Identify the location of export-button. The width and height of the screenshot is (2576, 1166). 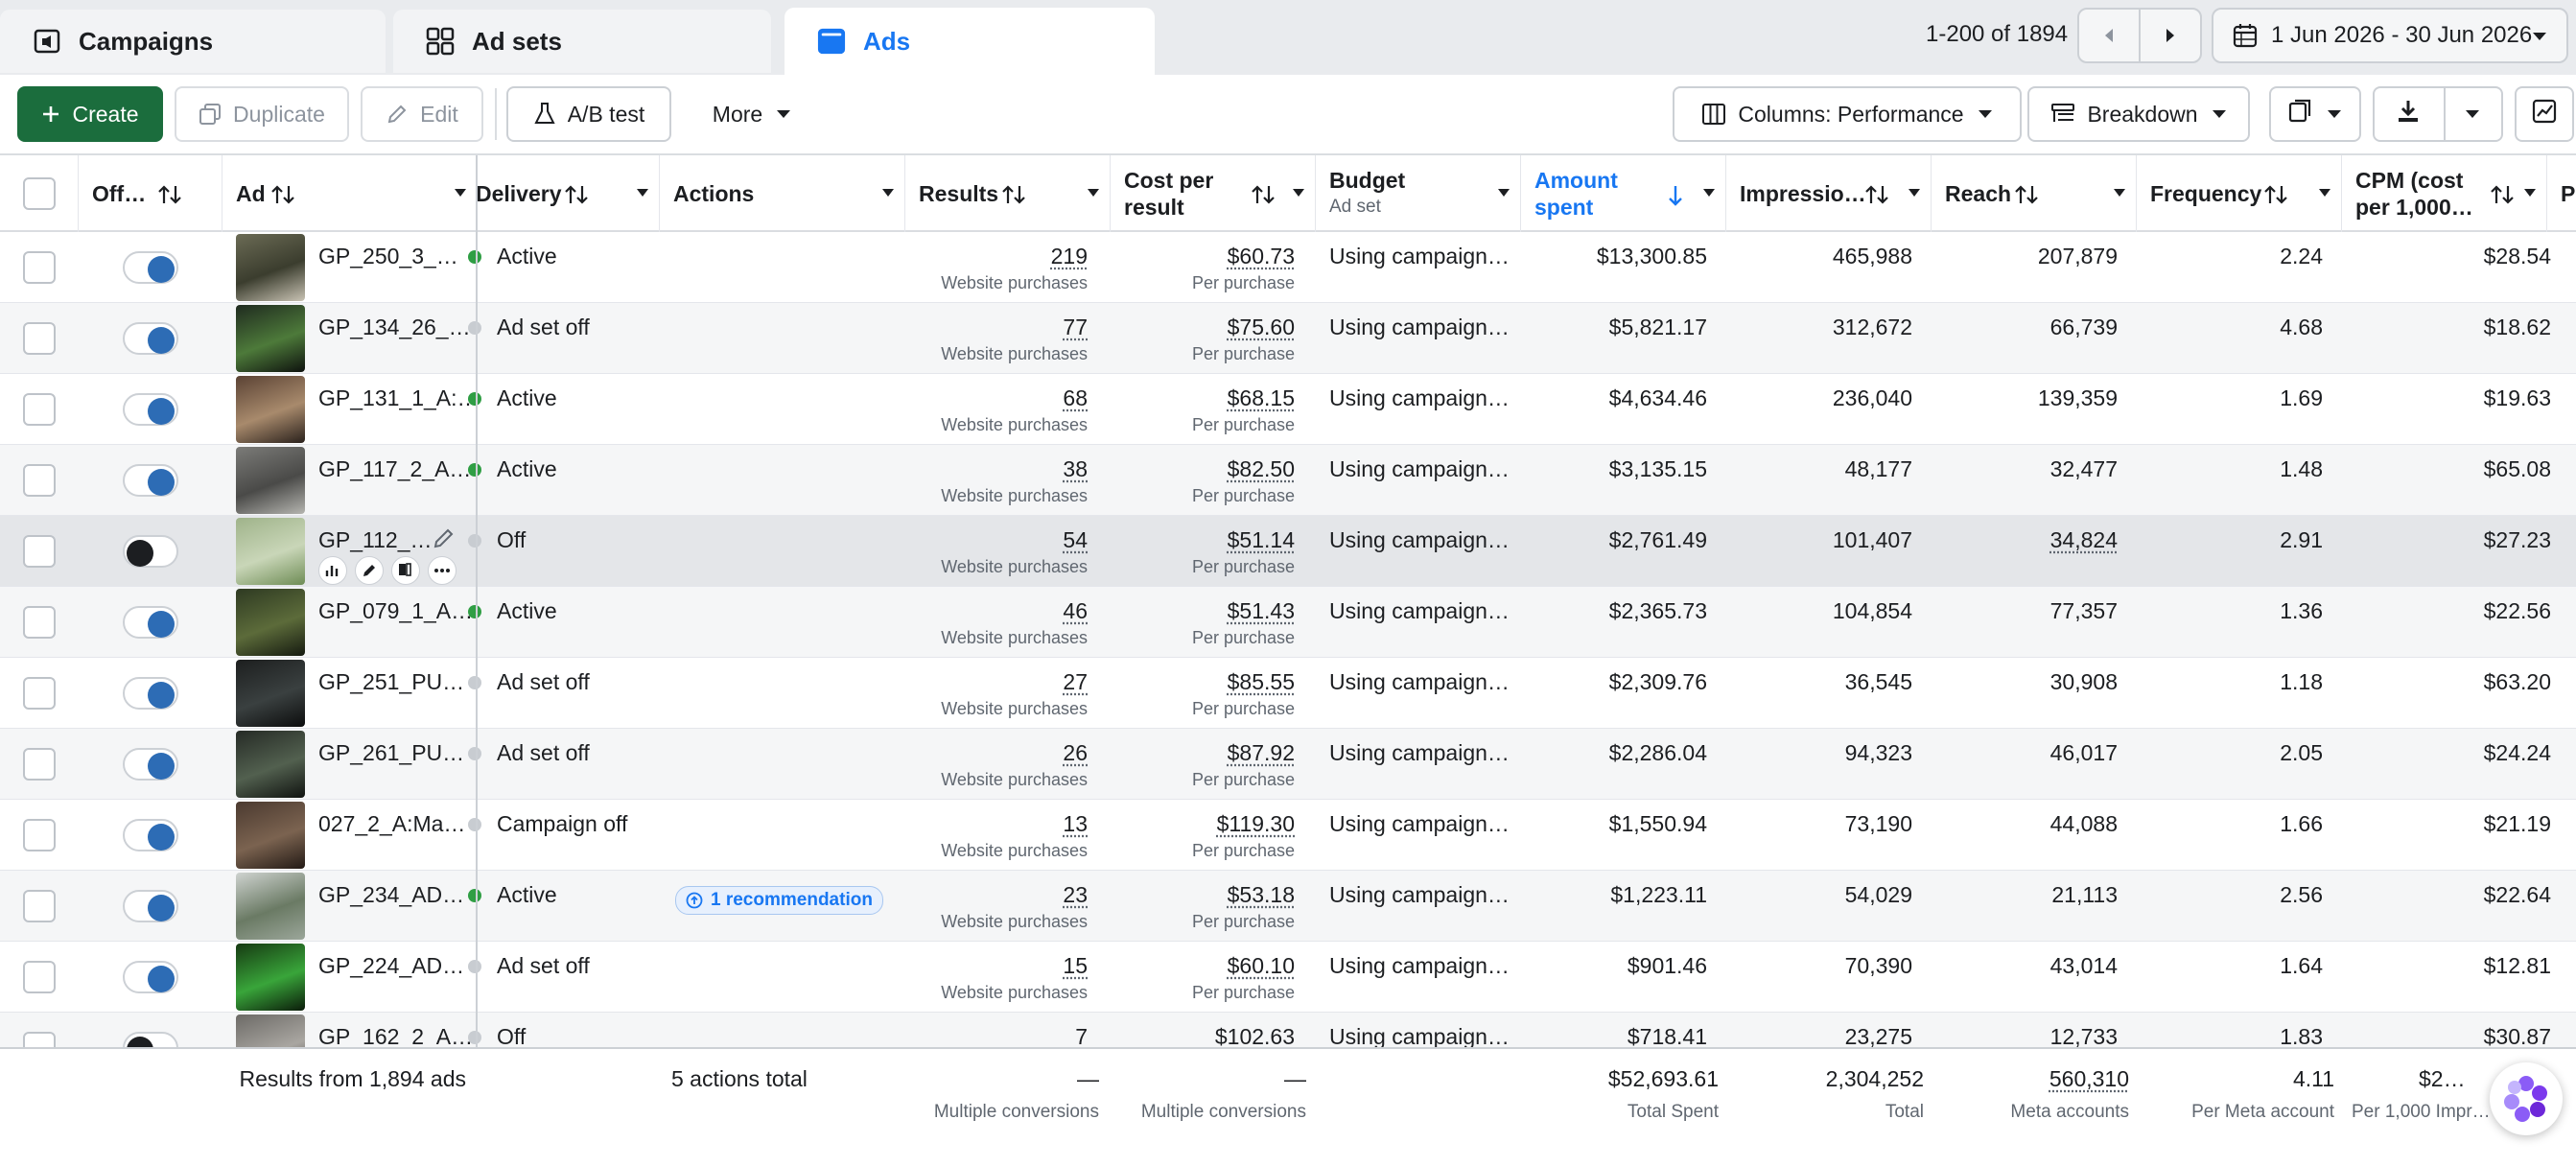
(2438, 114).